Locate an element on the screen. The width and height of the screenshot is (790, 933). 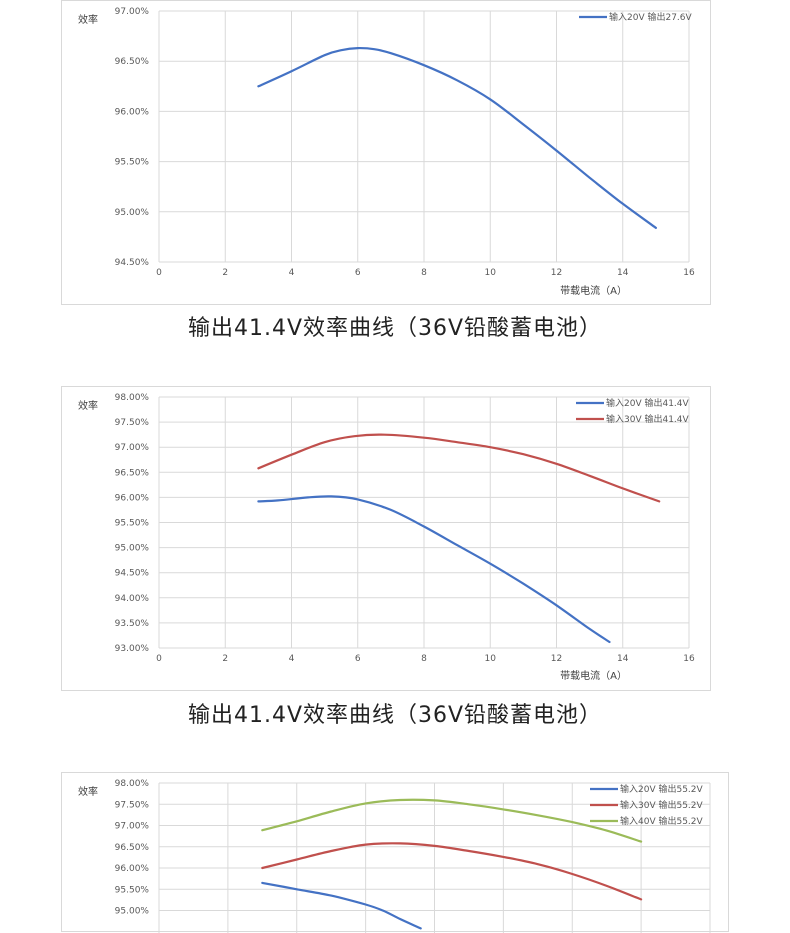
legend-entry: 输入30V 输出55.2V is located at coordinates (662, 805).